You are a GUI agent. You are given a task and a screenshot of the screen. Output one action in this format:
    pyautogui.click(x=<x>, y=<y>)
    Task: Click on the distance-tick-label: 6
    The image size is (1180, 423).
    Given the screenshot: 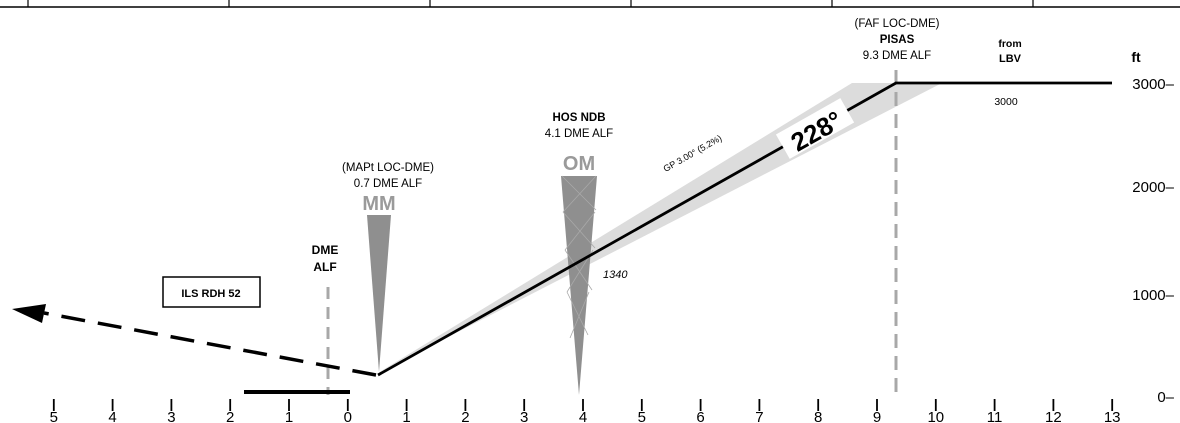 What is the action you would take?
    pyautogui.click(x=700, y=416)
    